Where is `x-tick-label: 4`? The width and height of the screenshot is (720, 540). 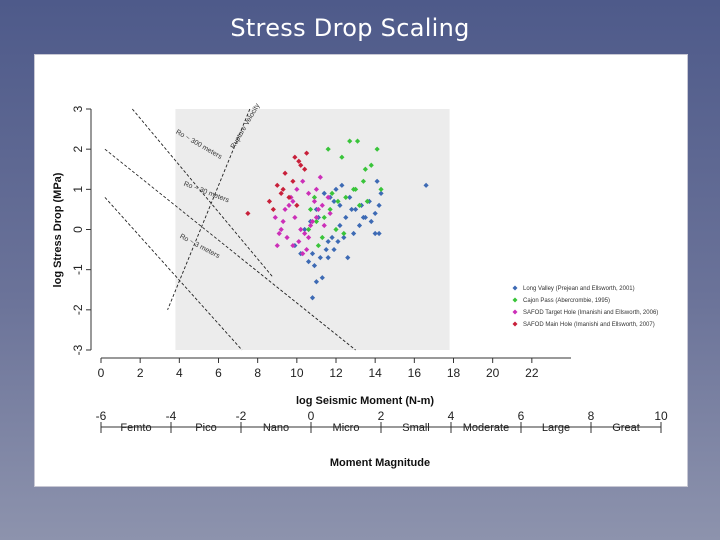
x-tick-label: 4 is located at coordinates (179, 373).